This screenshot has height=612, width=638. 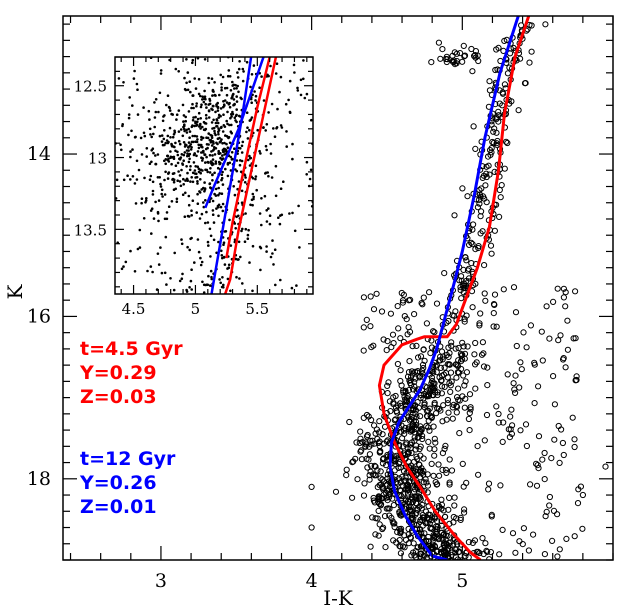 I want to click on inset-x-tick-label: 5, so click(x=196, y=309).